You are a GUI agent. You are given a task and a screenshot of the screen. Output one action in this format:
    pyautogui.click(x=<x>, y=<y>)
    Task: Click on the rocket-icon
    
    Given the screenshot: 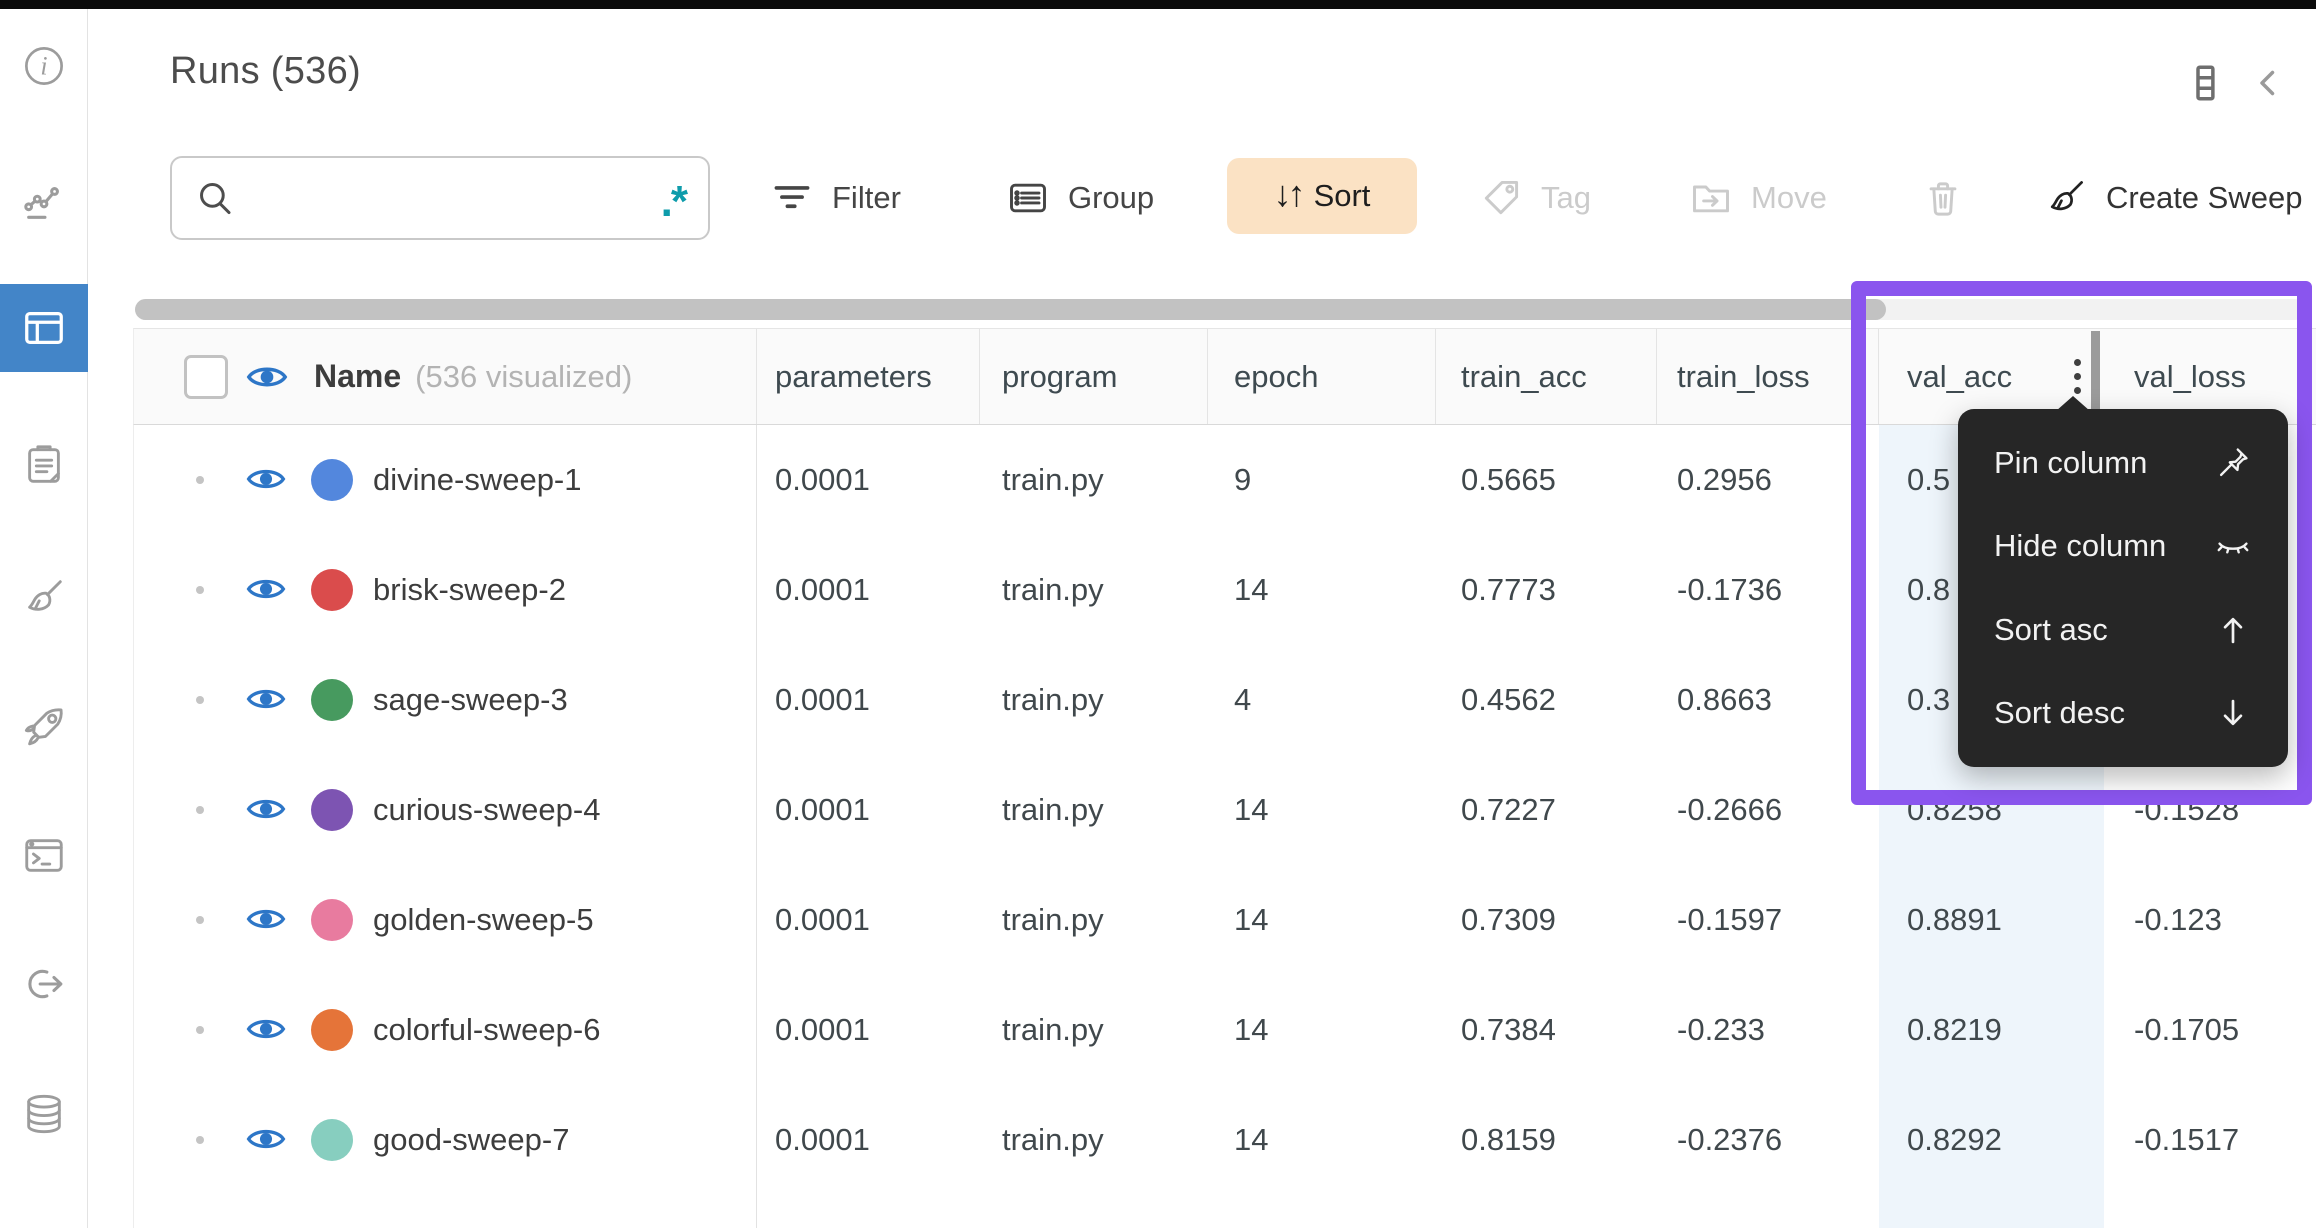 What is the action you would take?
    pyautogui.click(x=44, y=727)
    